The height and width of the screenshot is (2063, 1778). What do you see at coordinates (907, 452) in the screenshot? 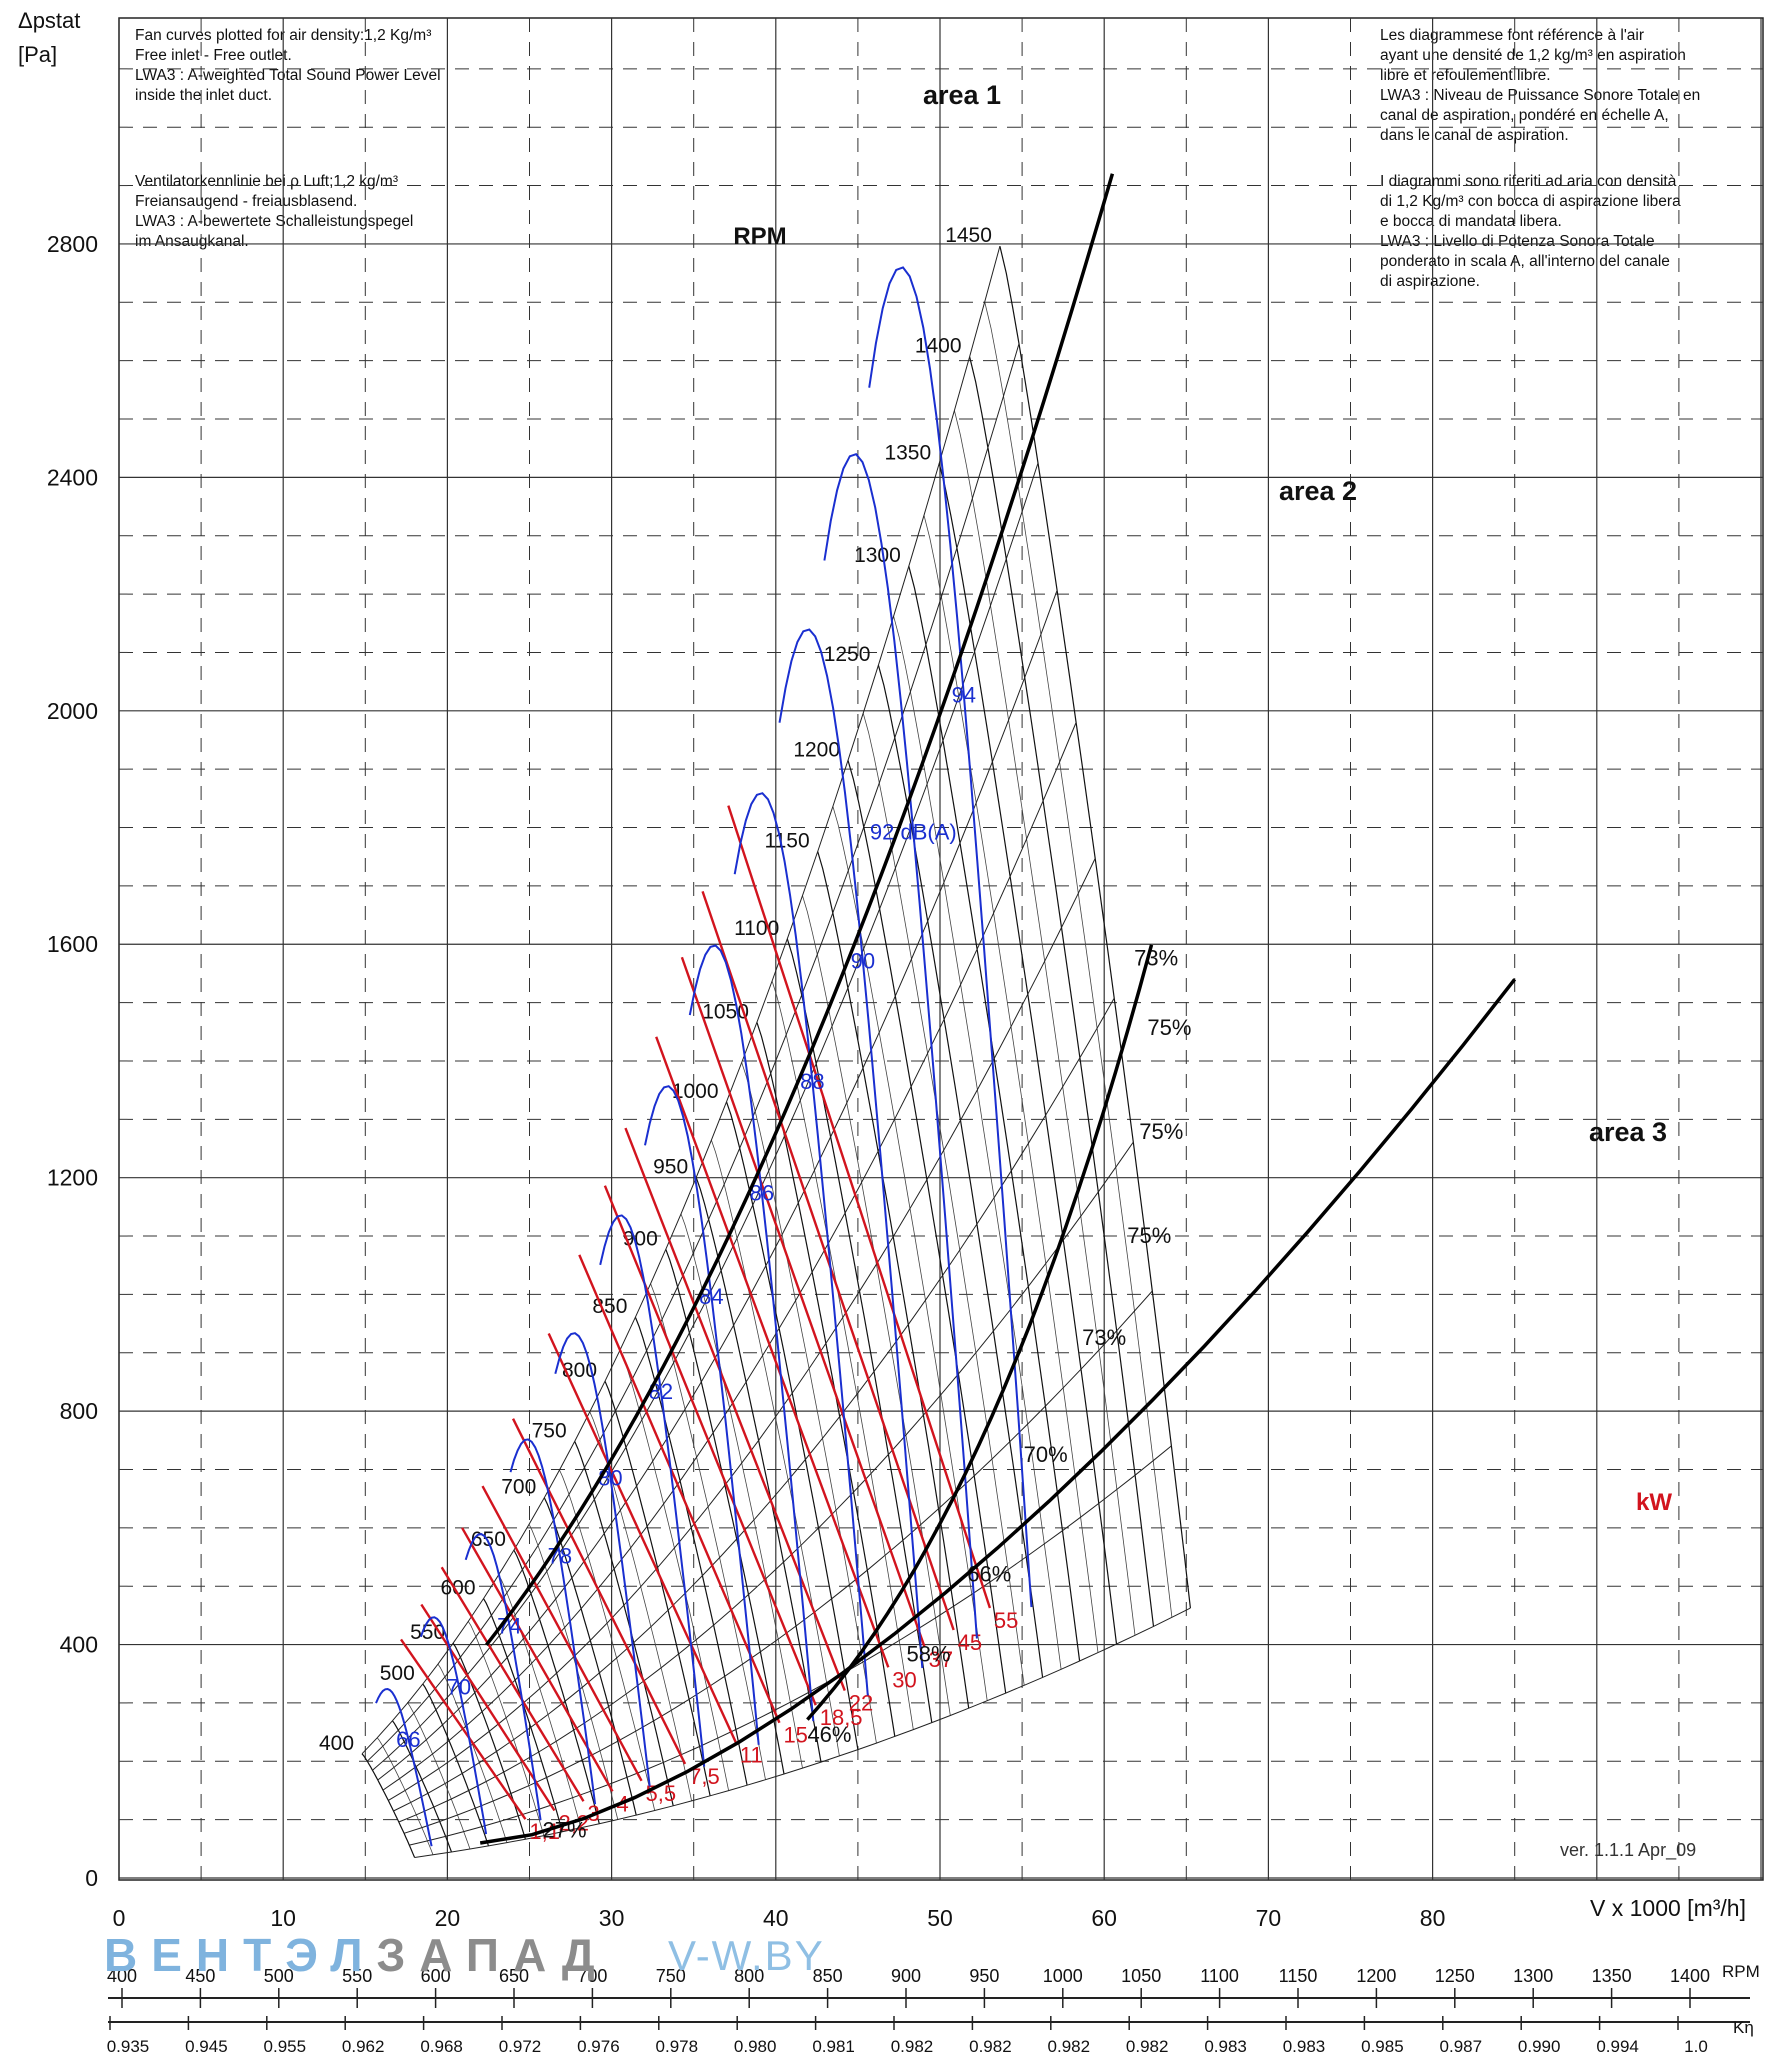
I see `rpm-label: 1350` at bounding box center [907, 452].